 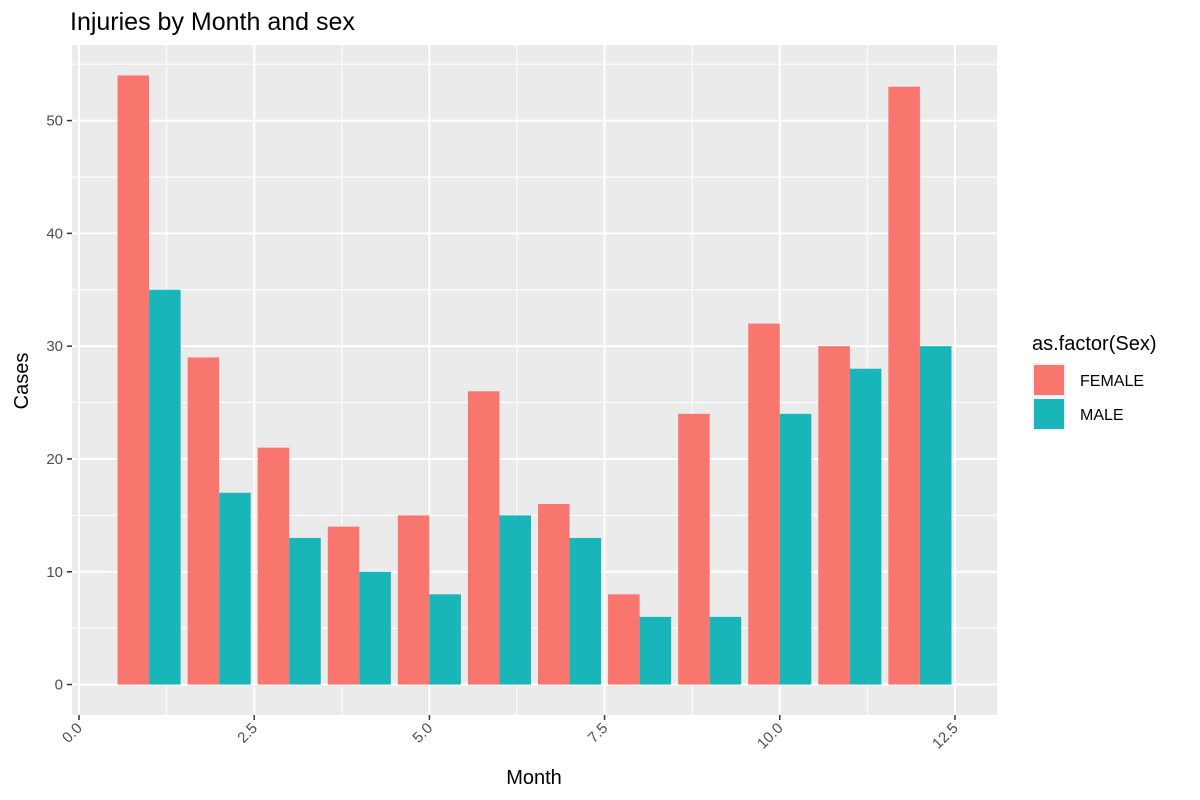 I want to click on y-tick-label: 10, so click(x=54, y=572).